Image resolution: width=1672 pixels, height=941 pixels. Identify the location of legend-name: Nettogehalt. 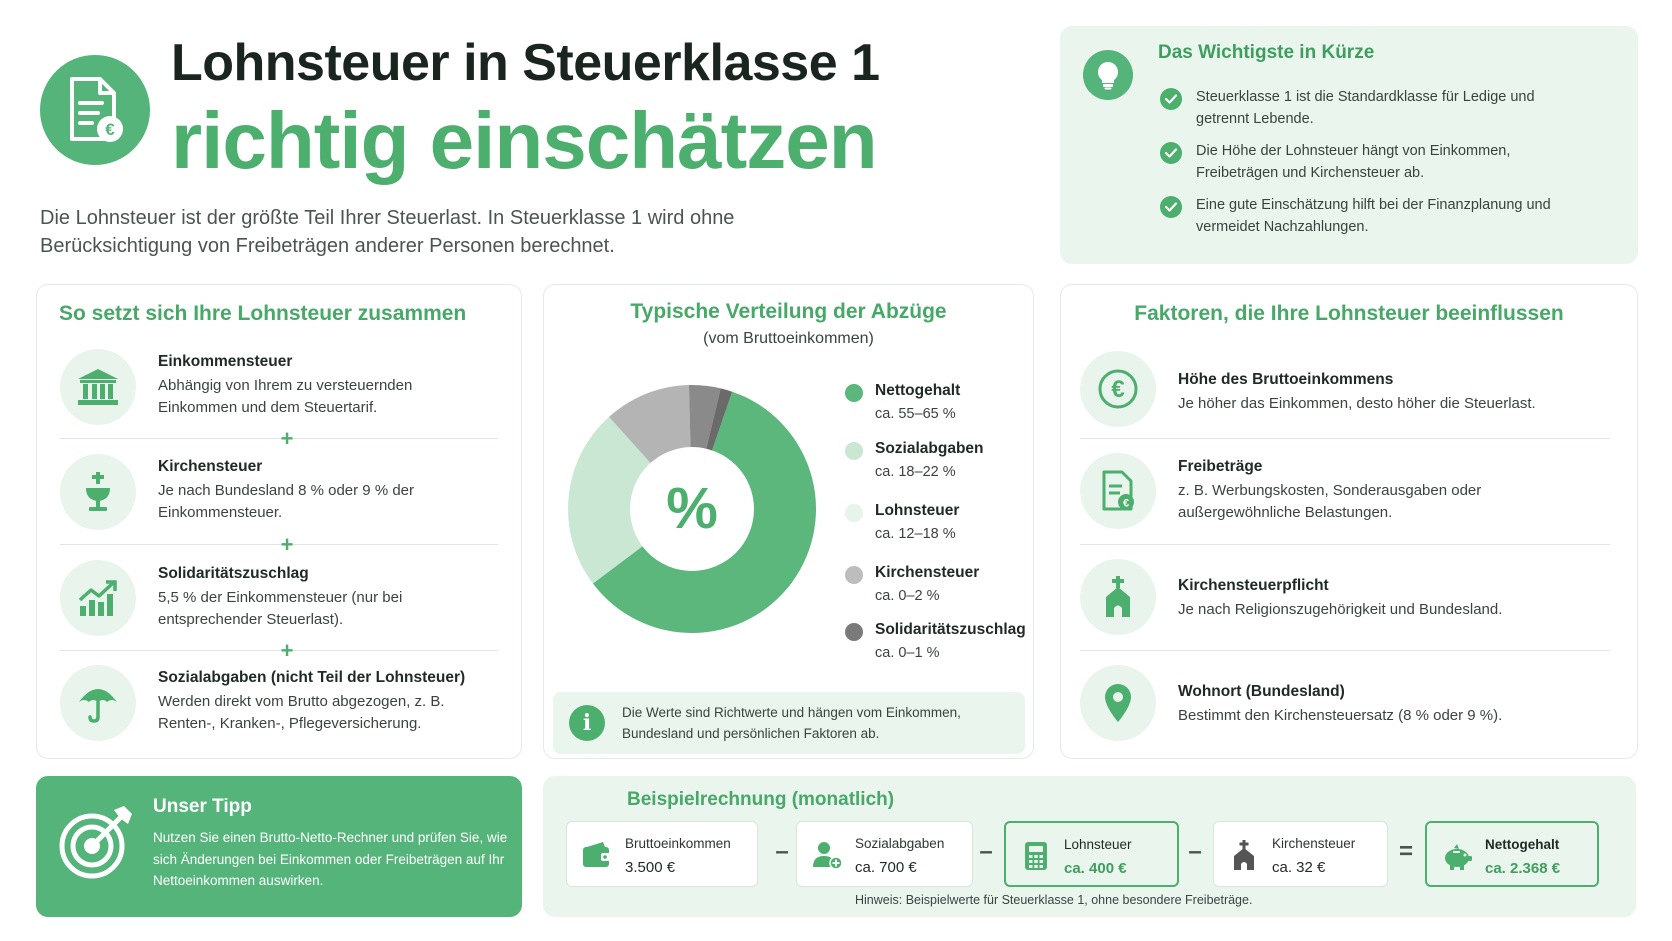
(918, 390).